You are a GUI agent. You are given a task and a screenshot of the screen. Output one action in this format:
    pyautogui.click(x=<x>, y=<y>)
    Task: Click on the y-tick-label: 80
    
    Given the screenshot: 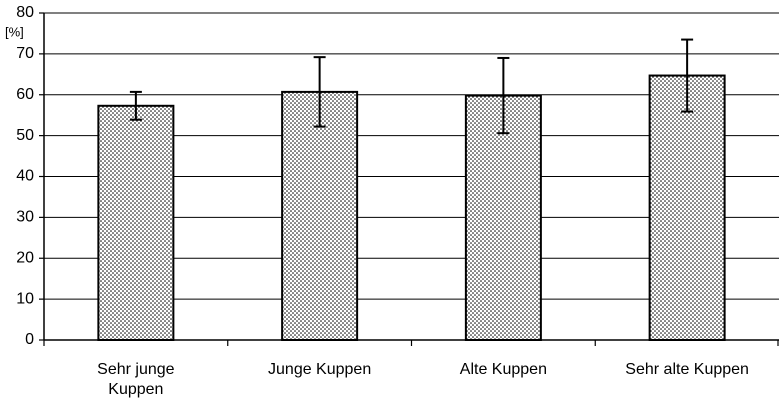 What is the action you would take?
    pyautogui.click(x=25, y=12)
    